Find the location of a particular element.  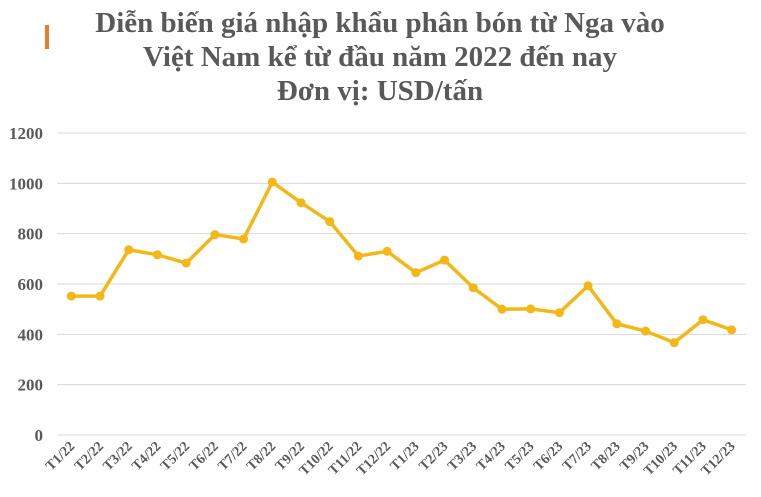

y-tick-label: 800 is located at coordinates (31, 234).